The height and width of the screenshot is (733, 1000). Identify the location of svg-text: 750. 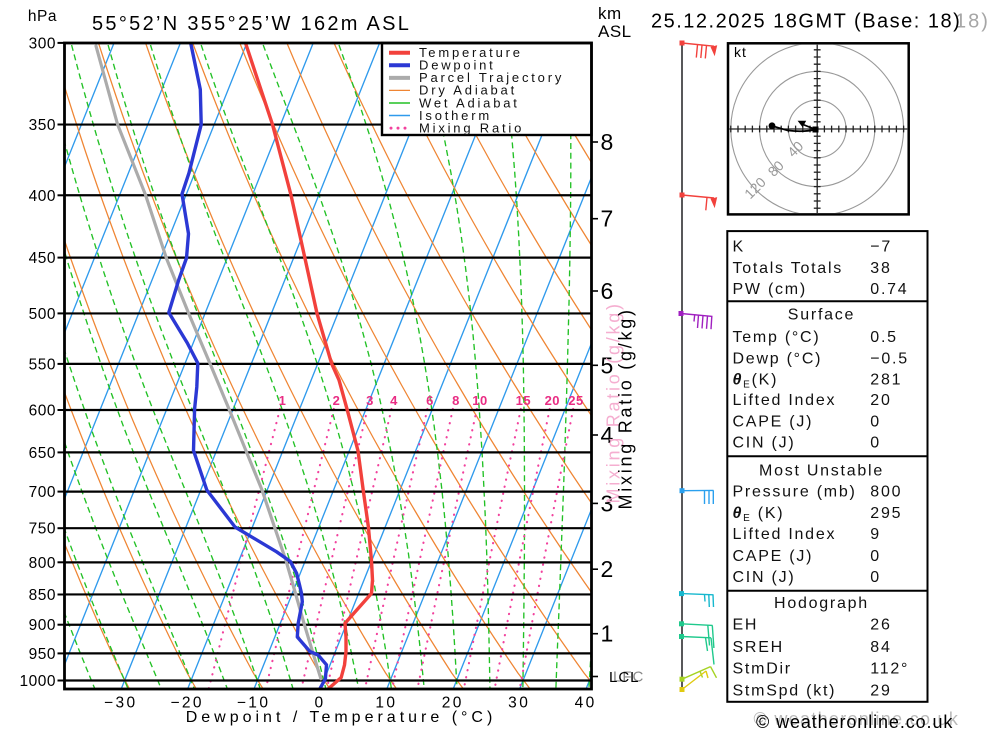
(42, 529).